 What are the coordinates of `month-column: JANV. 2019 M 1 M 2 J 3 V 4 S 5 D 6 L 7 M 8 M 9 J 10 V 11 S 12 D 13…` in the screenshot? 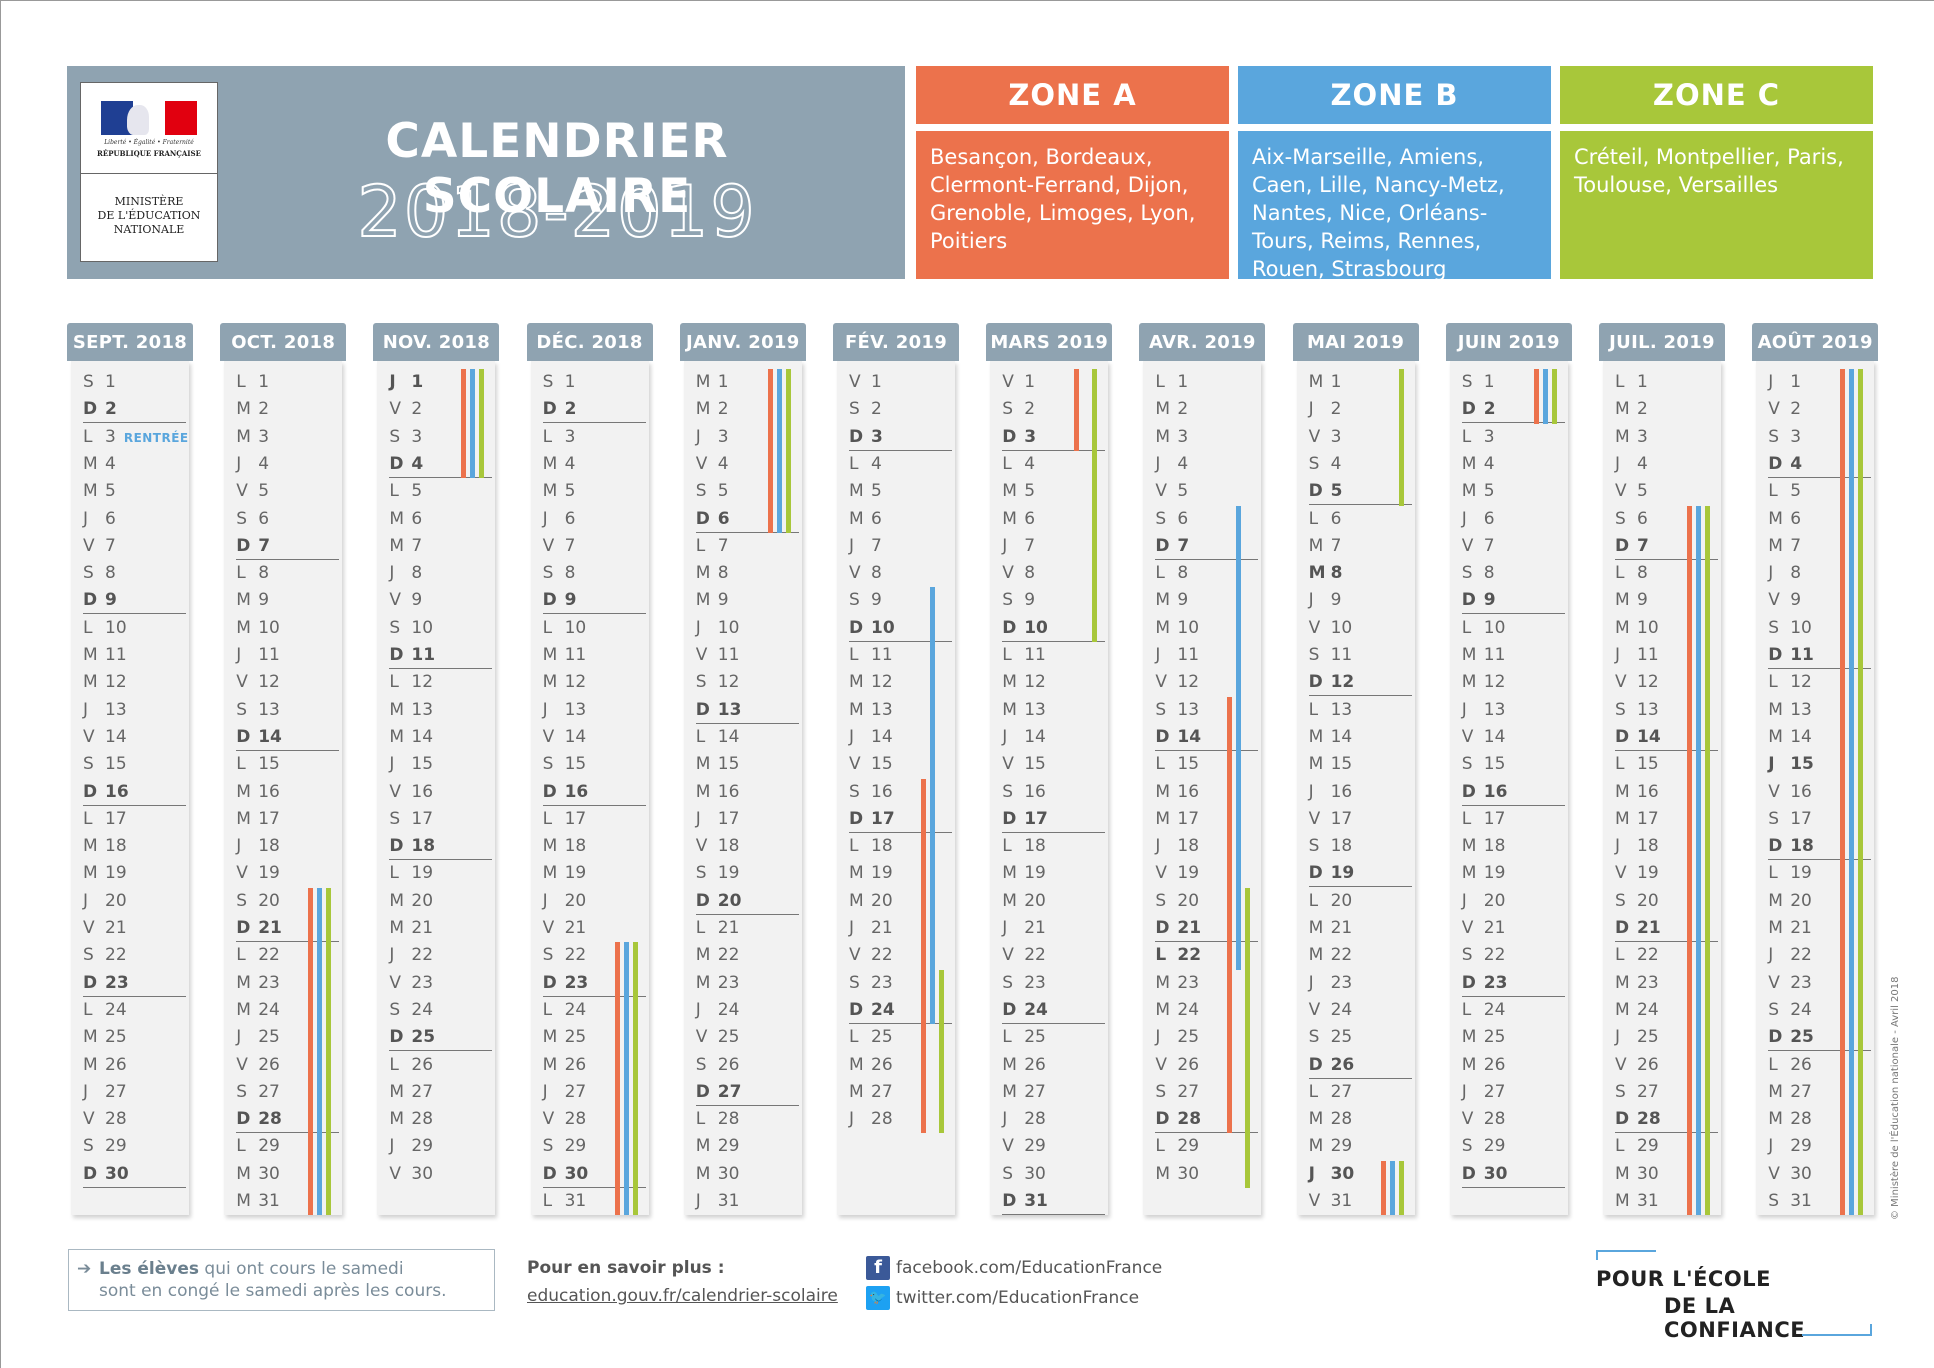 It's located at (742, 770).